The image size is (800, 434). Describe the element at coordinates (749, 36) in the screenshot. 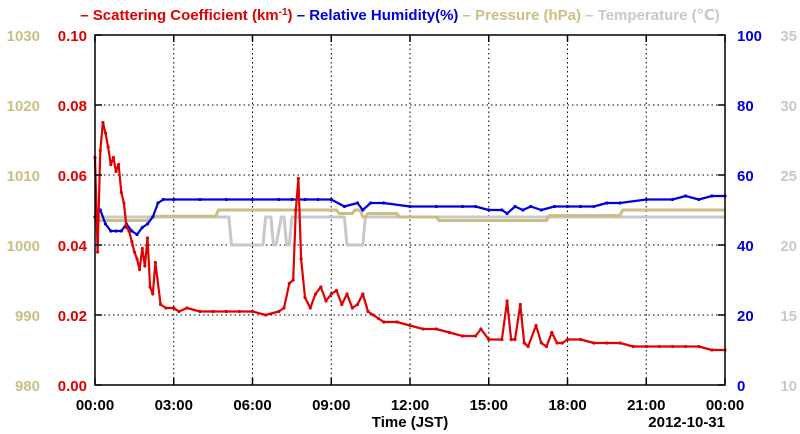

I see `humidity-axis-tick-label: 100` at that location.